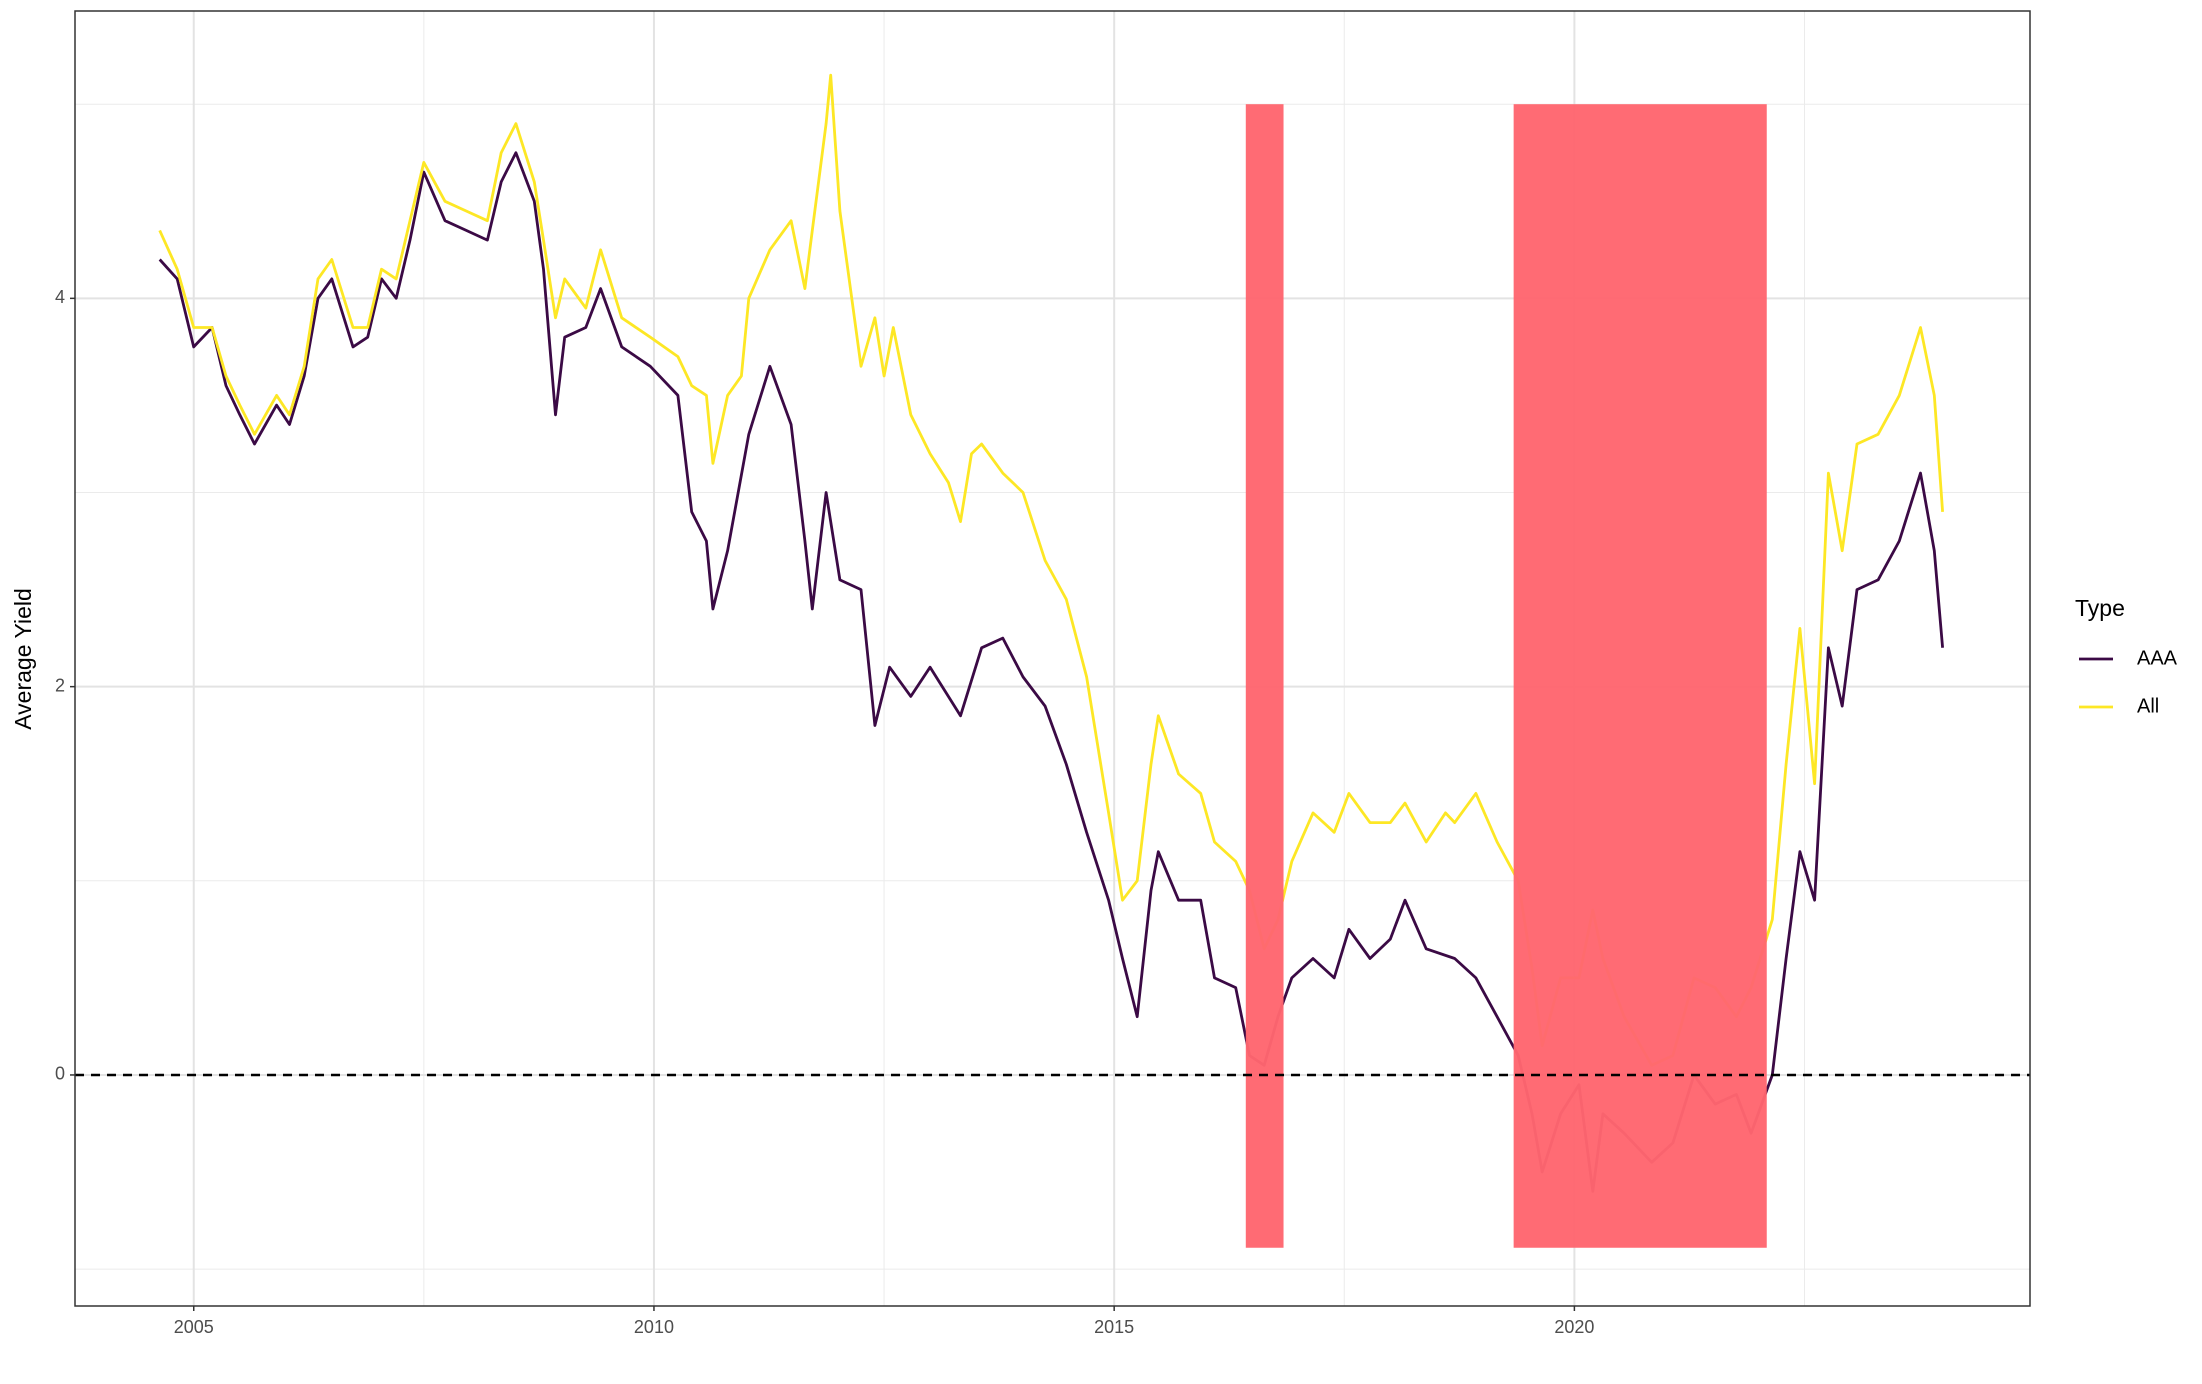 This screenshot has width=2202, height=1384. I want to click on y-axis-label: Average Yield, so click(23, 659).